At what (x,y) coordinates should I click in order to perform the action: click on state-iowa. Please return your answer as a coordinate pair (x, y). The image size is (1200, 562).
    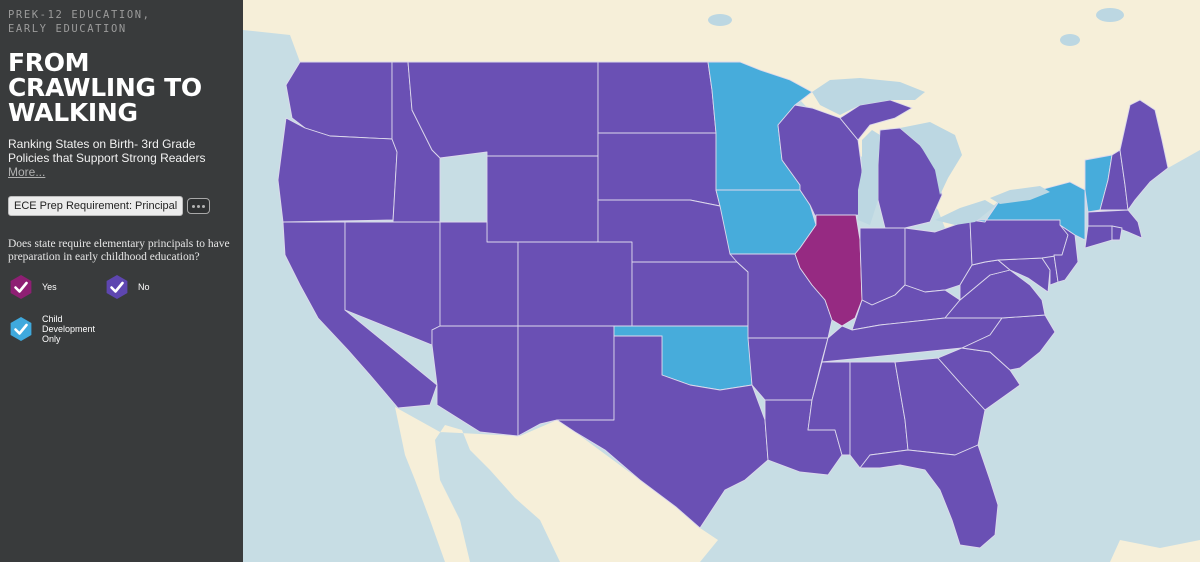
    Looking at the image, I should click on (766, 222).